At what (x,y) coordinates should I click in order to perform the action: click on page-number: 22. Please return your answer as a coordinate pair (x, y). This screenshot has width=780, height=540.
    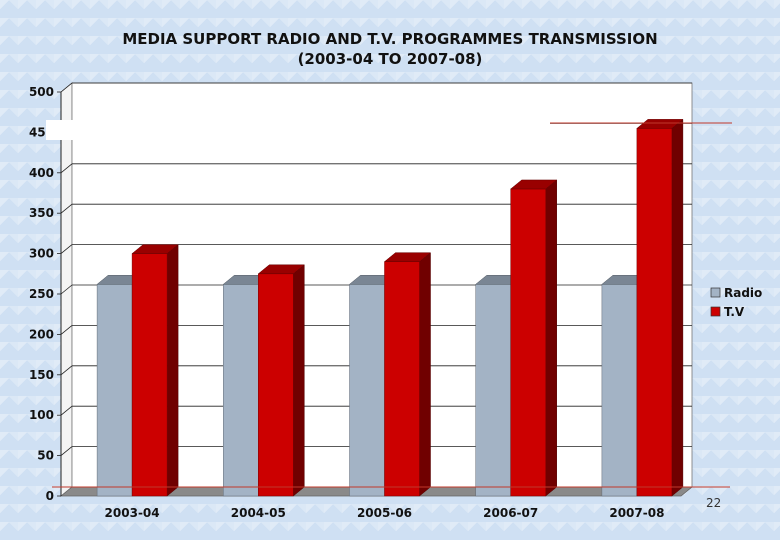
    Looking at the image, I should click on (713, 503).